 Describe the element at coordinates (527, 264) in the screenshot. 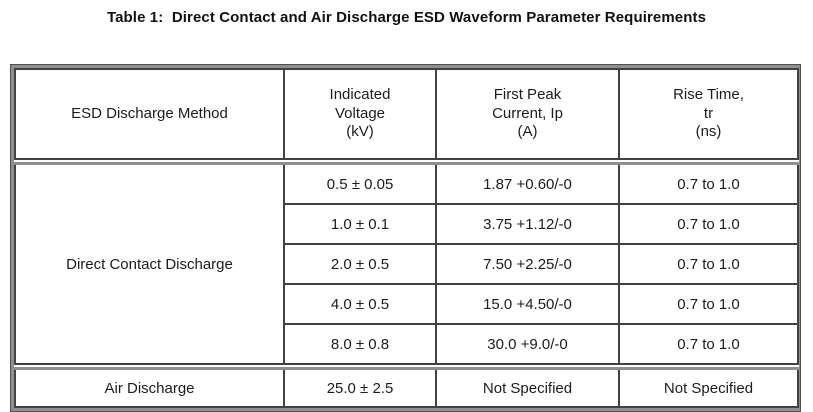

I see `current-cell: 7.50 +2.25/-0` at that location.